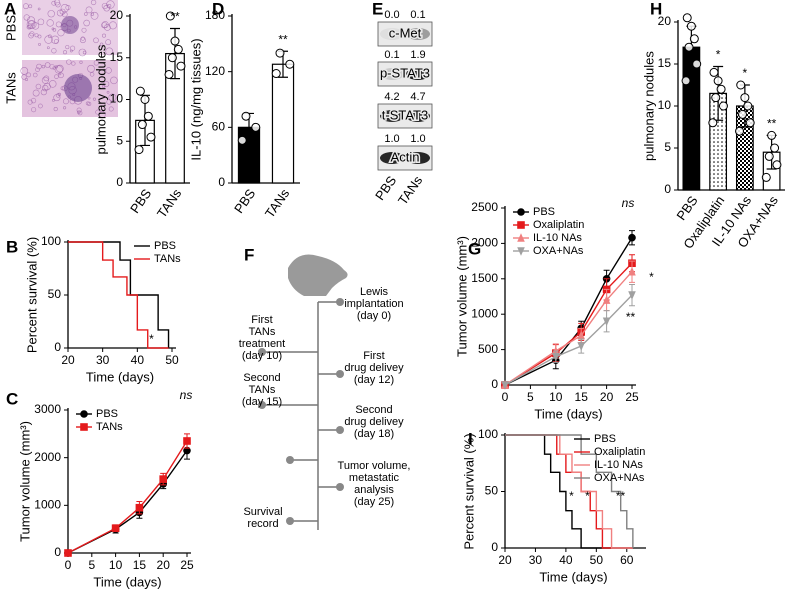 Image resolution: width=791 pixels, height=591 pixels. What do you see at coordinates (303, 392) in the screenshot?
I see `schematic-lines` at bounding box center [303, 392].